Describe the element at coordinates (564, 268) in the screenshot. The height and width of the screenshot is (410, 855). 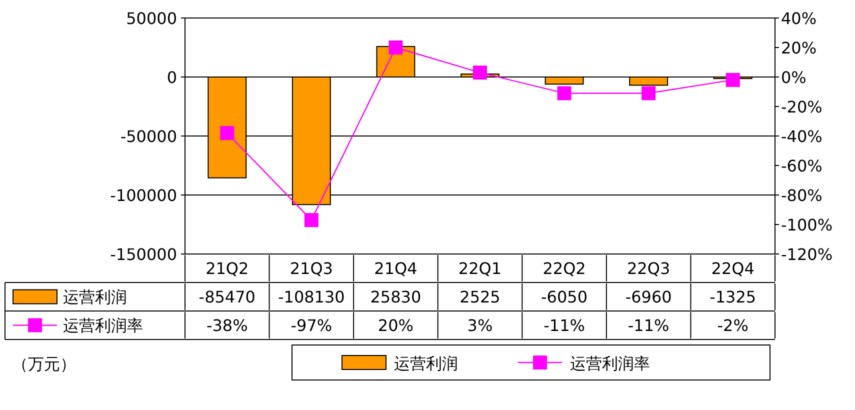
I see `x-tick-label: 22Q2` at that location.